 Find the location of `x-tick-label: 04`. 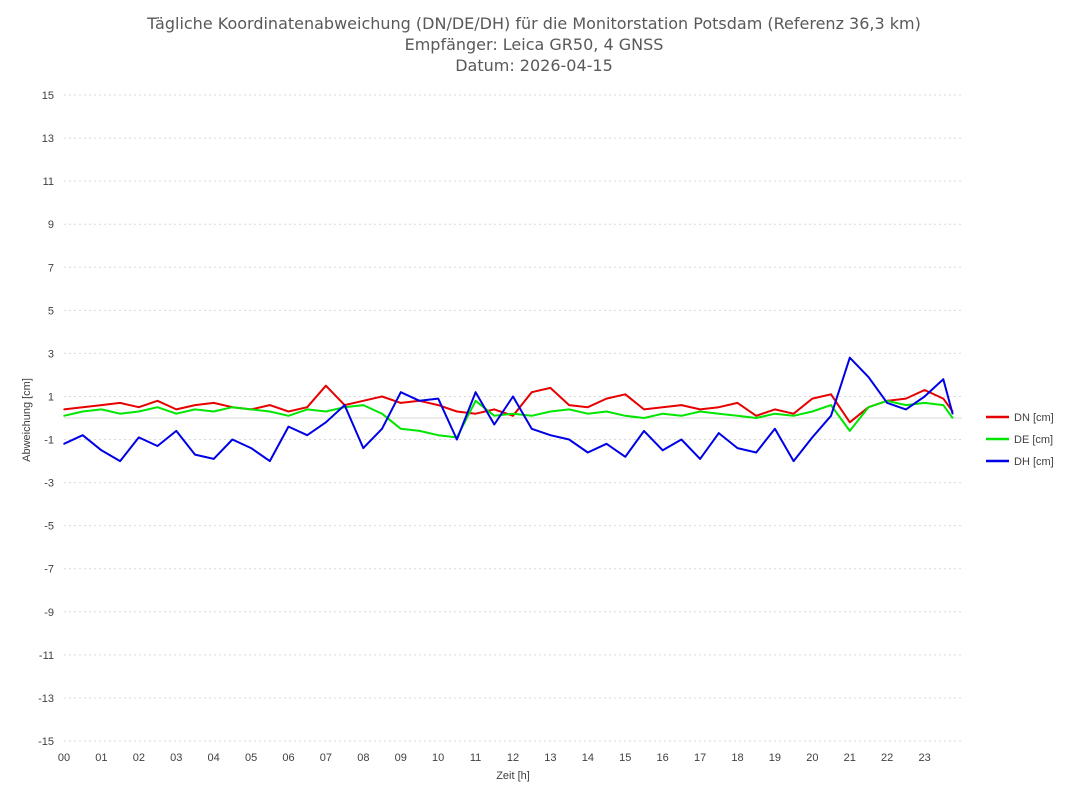

x-tick-label: 04 is located at coordinates (214, 758).